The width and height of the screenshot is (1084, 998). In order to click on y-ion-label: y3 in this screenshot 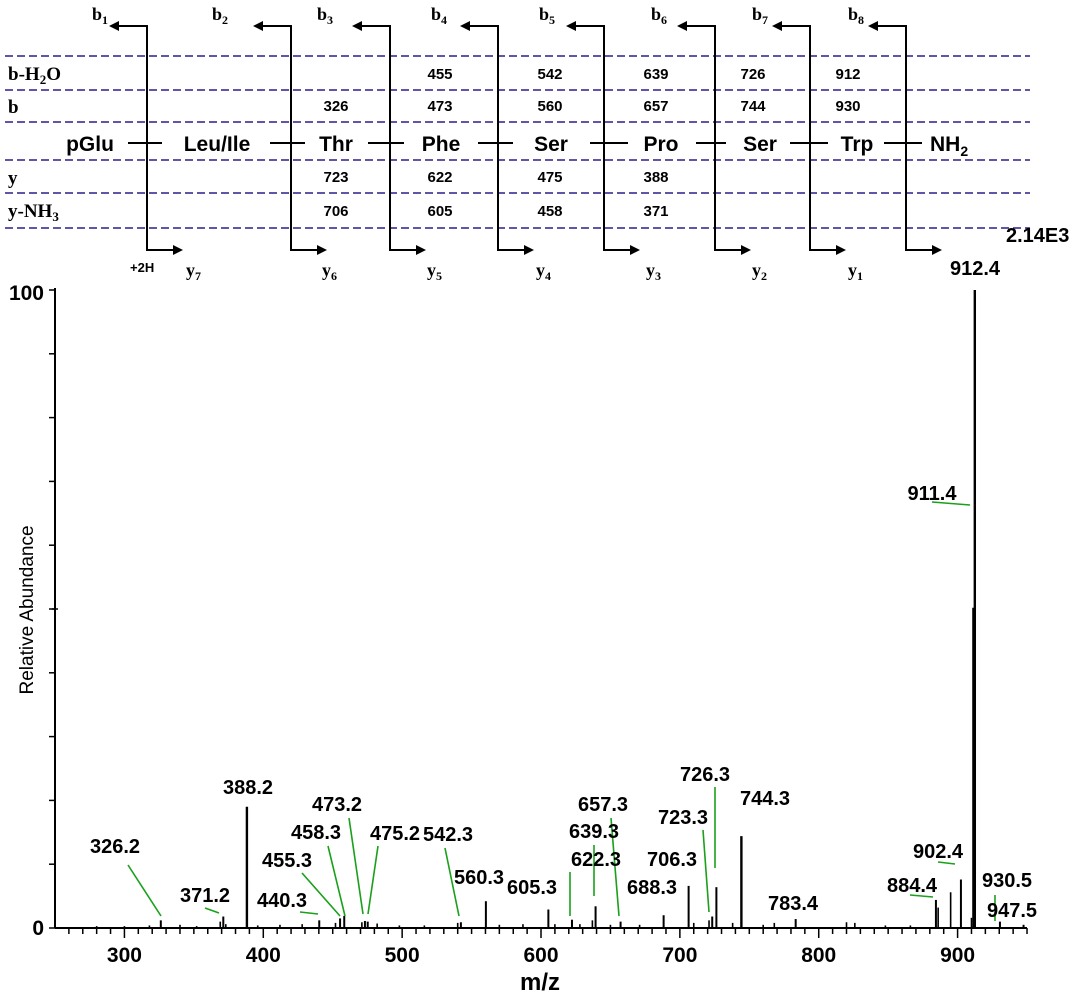, I will do `click(653, 271)`.